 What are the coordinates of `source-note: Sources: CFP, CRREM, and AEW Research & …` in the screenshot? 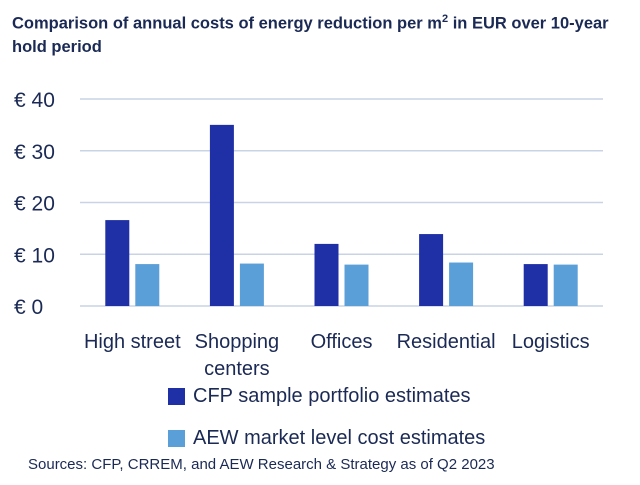 It's located at (261, 464).